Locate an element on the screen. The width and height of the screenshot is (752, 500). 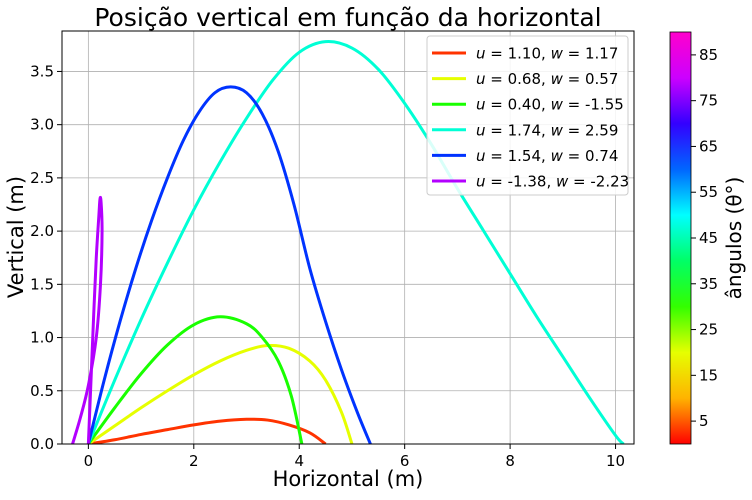
legend-entry: u = -1.38, w = -2.23 is located at coordinates (530, 182).